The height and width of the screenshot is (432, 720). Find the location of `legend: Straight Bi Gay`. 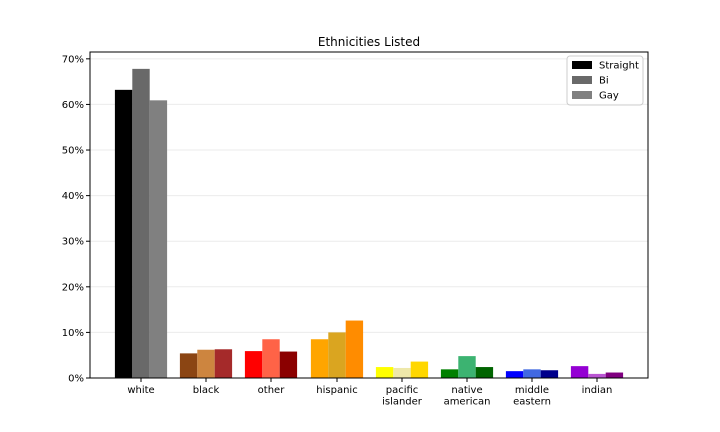

legend: Straight Bi Gay is located at coordinates (605, 80).